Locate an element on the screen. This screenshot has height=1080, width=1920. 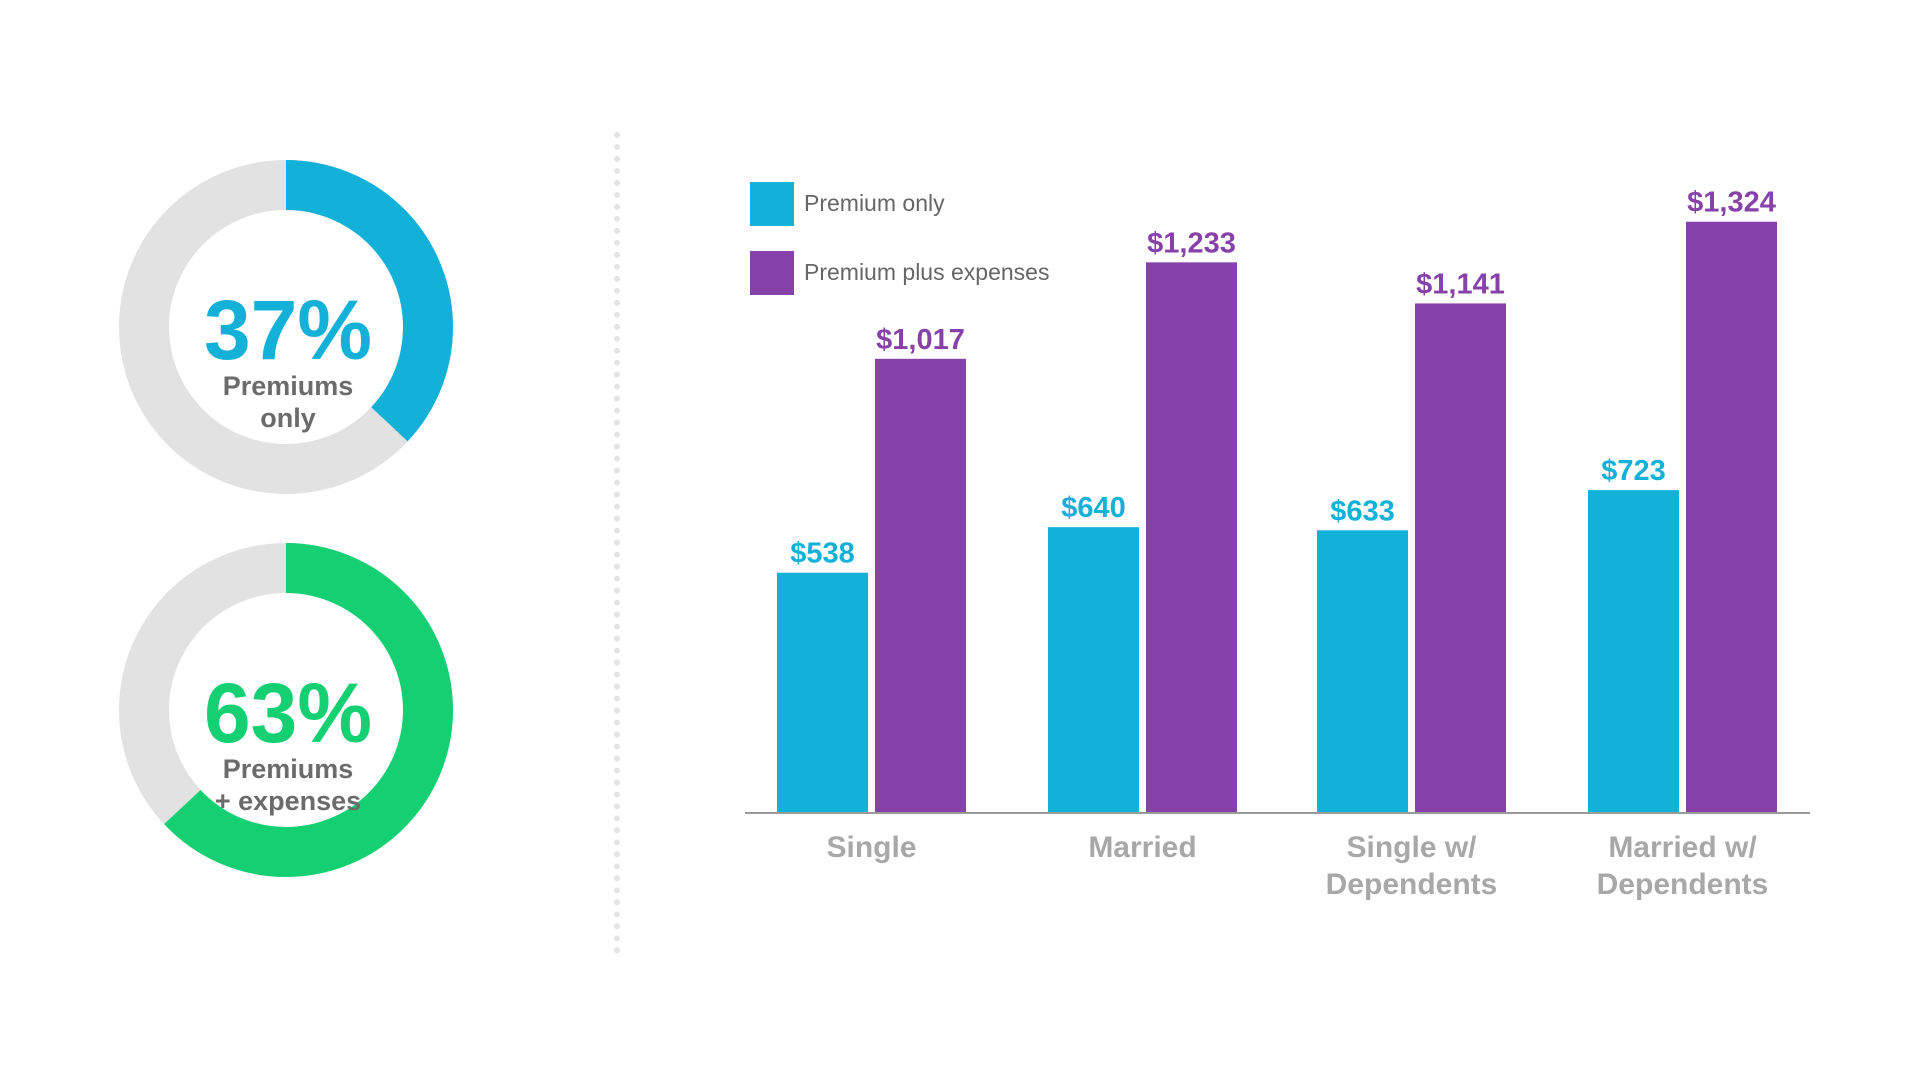
bar-value-label: $1,017 is located at coordinates (920, 340).